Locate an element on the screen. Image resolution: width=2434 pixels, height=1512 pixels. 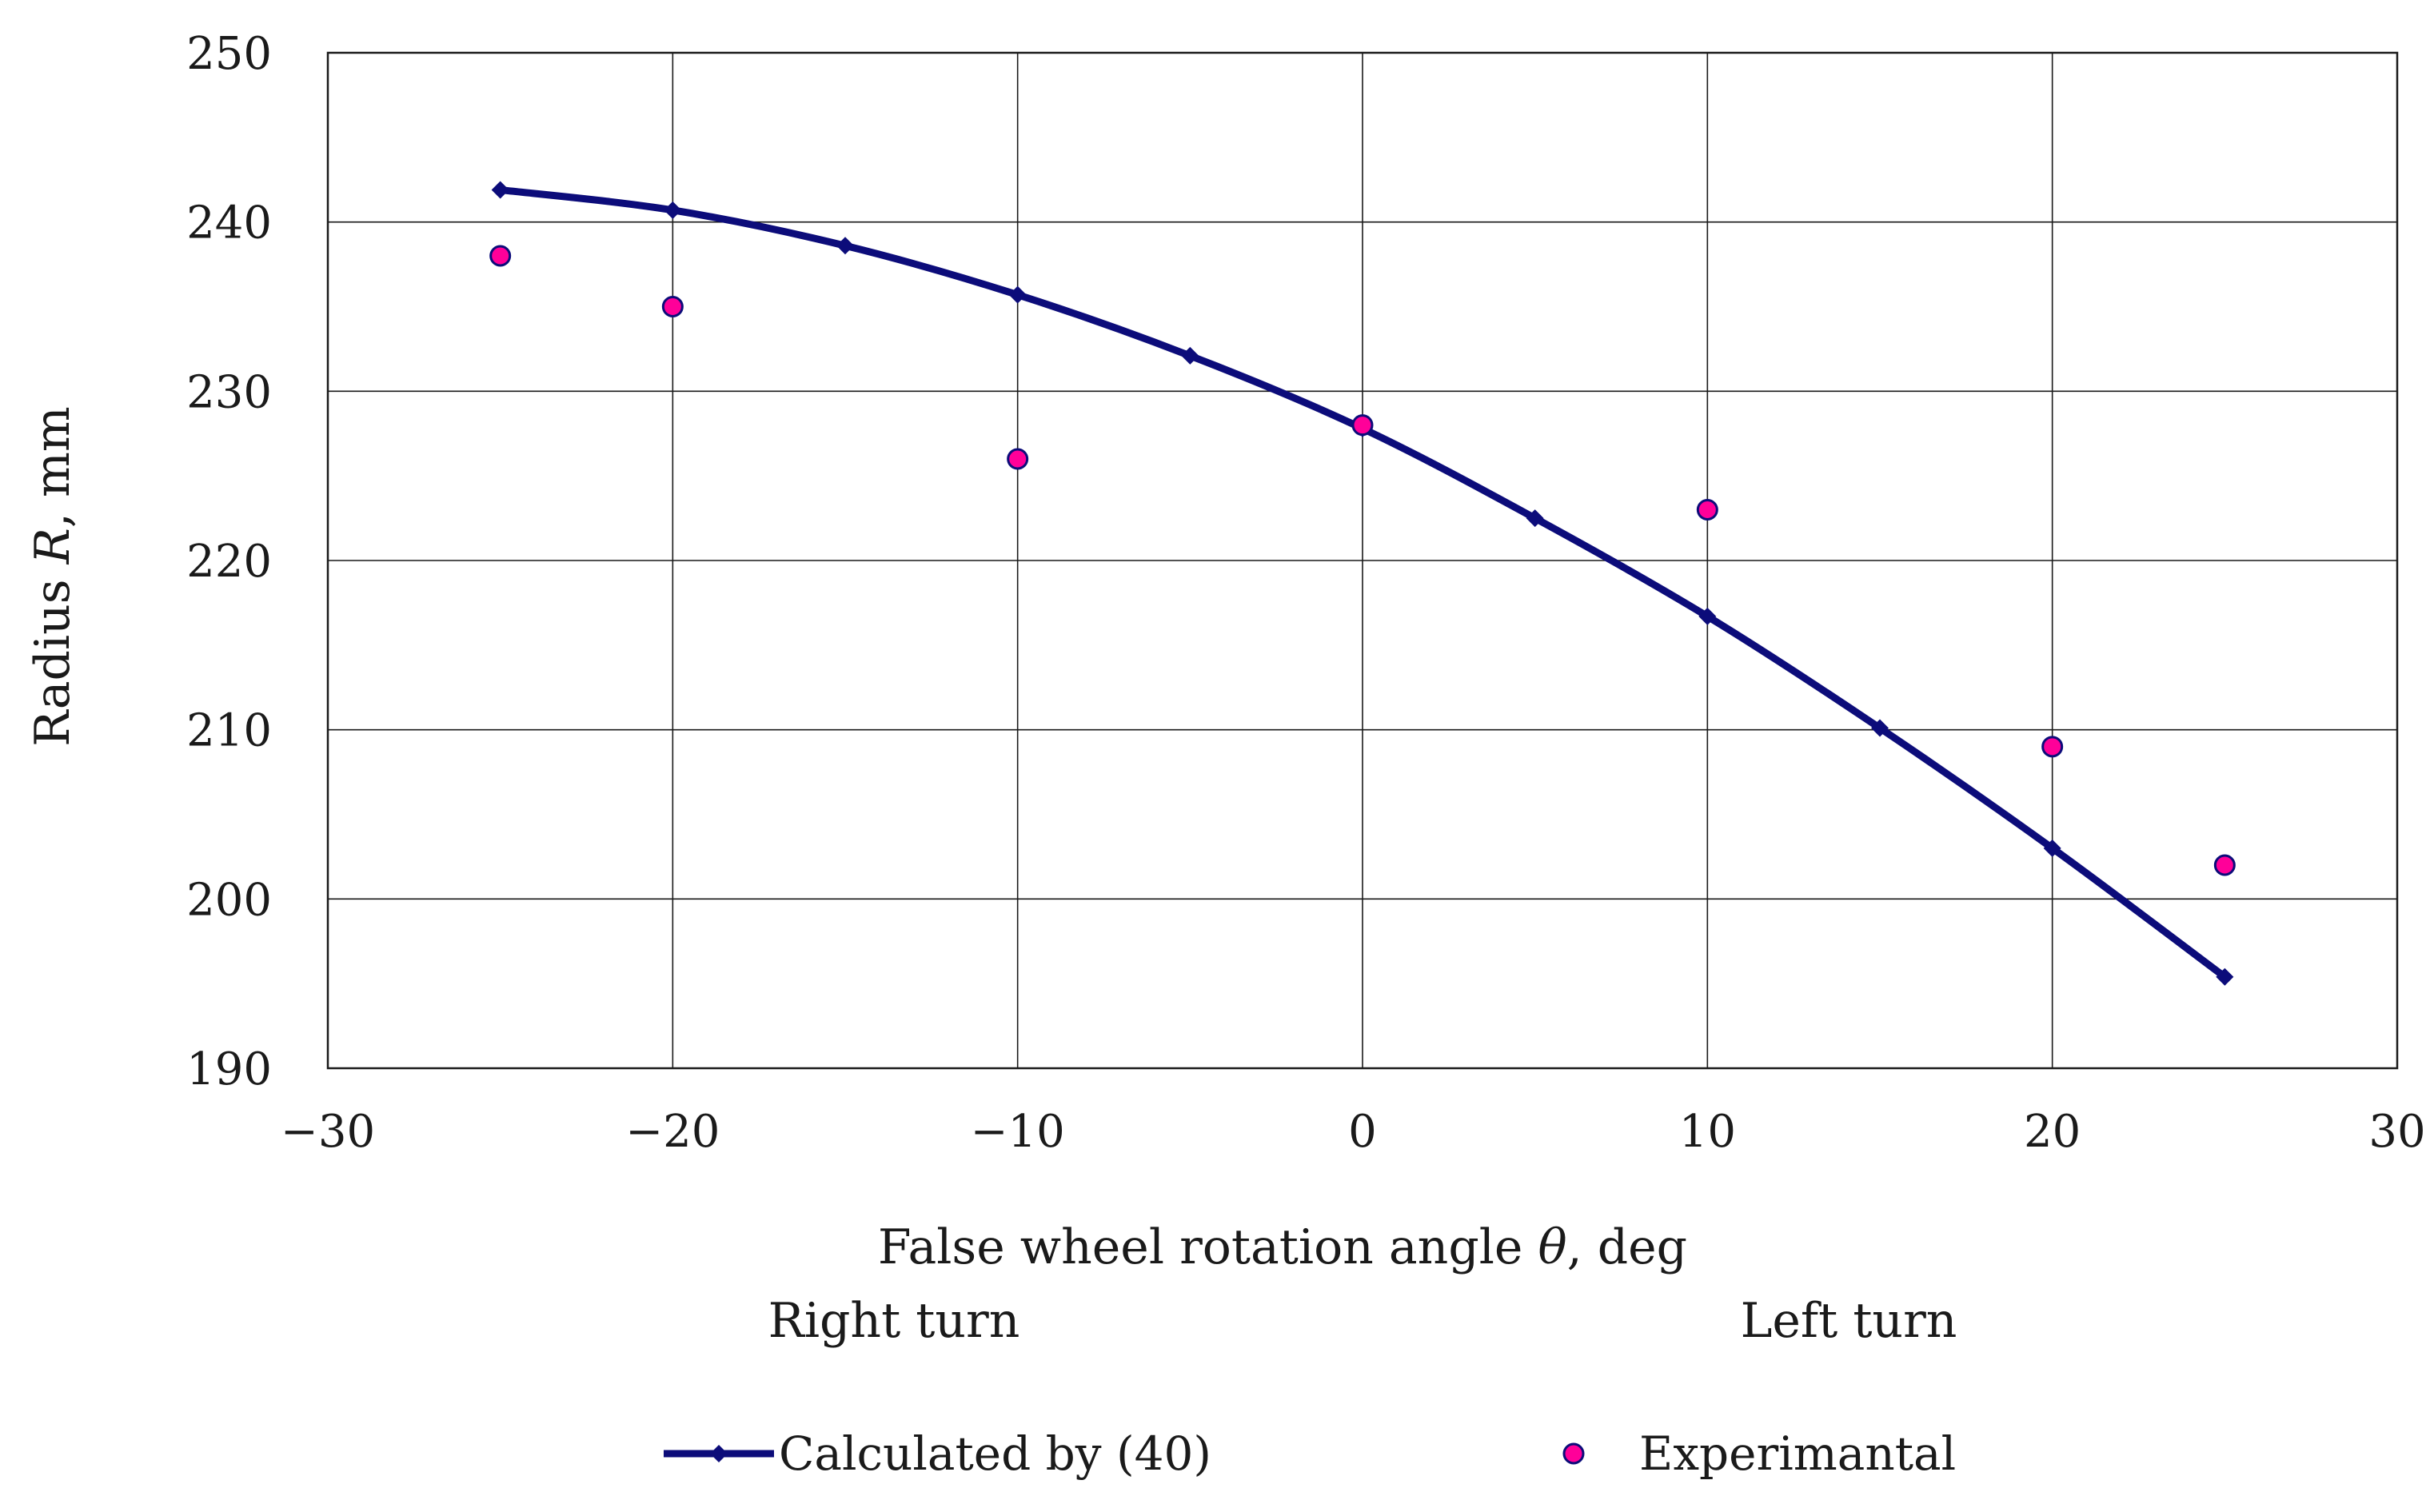
legend-item-calculated: Calculated by (40) is located at coordinates (937, 1453).